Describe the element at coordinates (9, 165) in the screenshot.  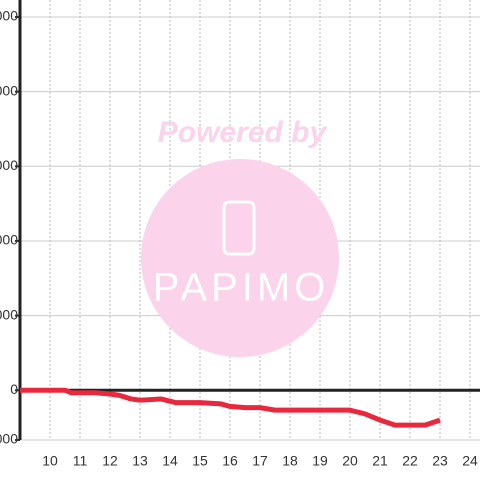
I see `y-tick-label: 90,000` at that location.